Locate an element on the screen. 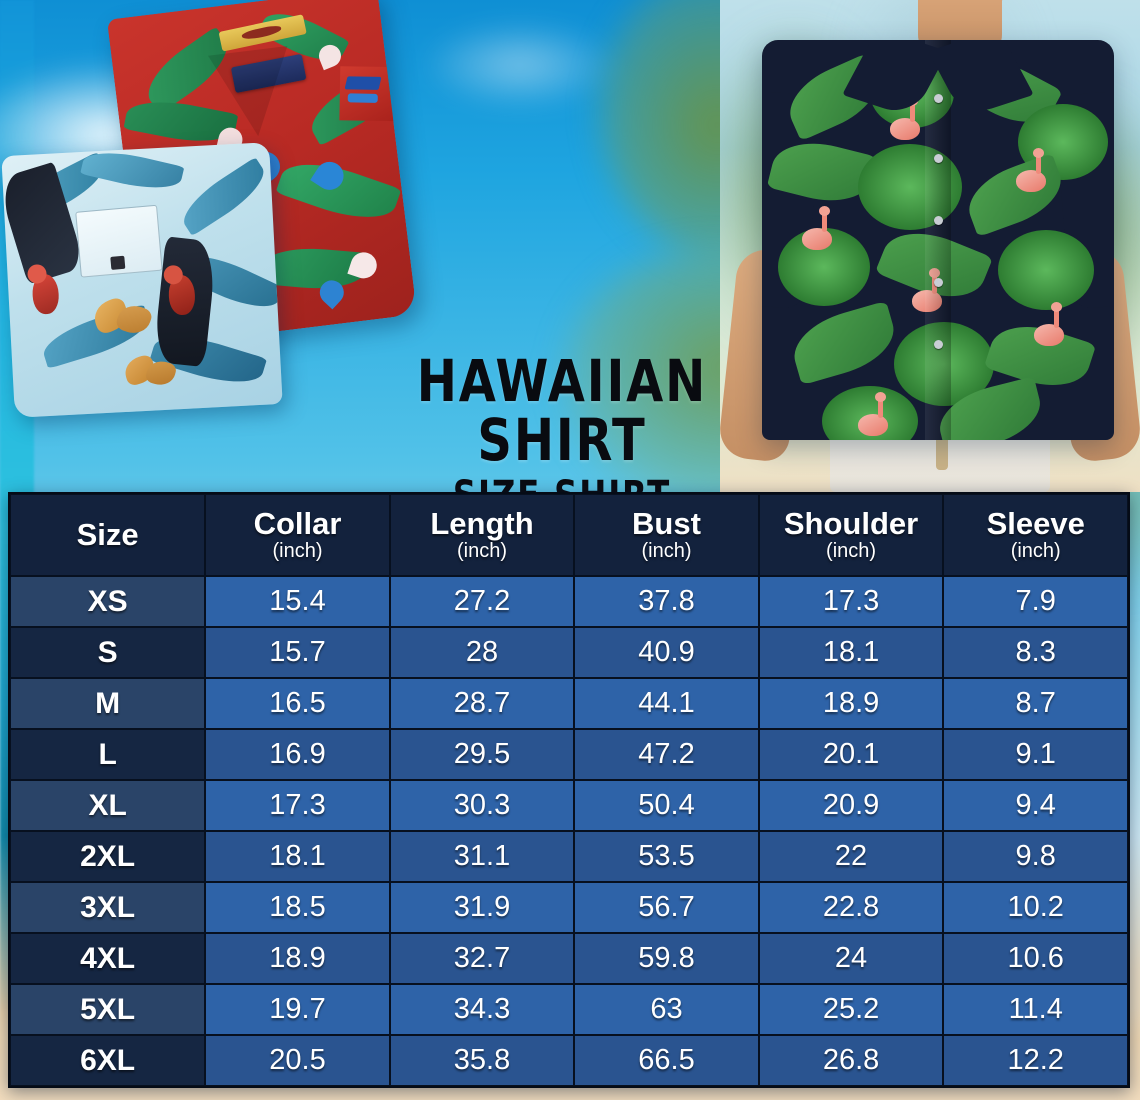 The image size is (1140, 1100). shoulder-cell: 20.1 is located at coordinates (851, 754).